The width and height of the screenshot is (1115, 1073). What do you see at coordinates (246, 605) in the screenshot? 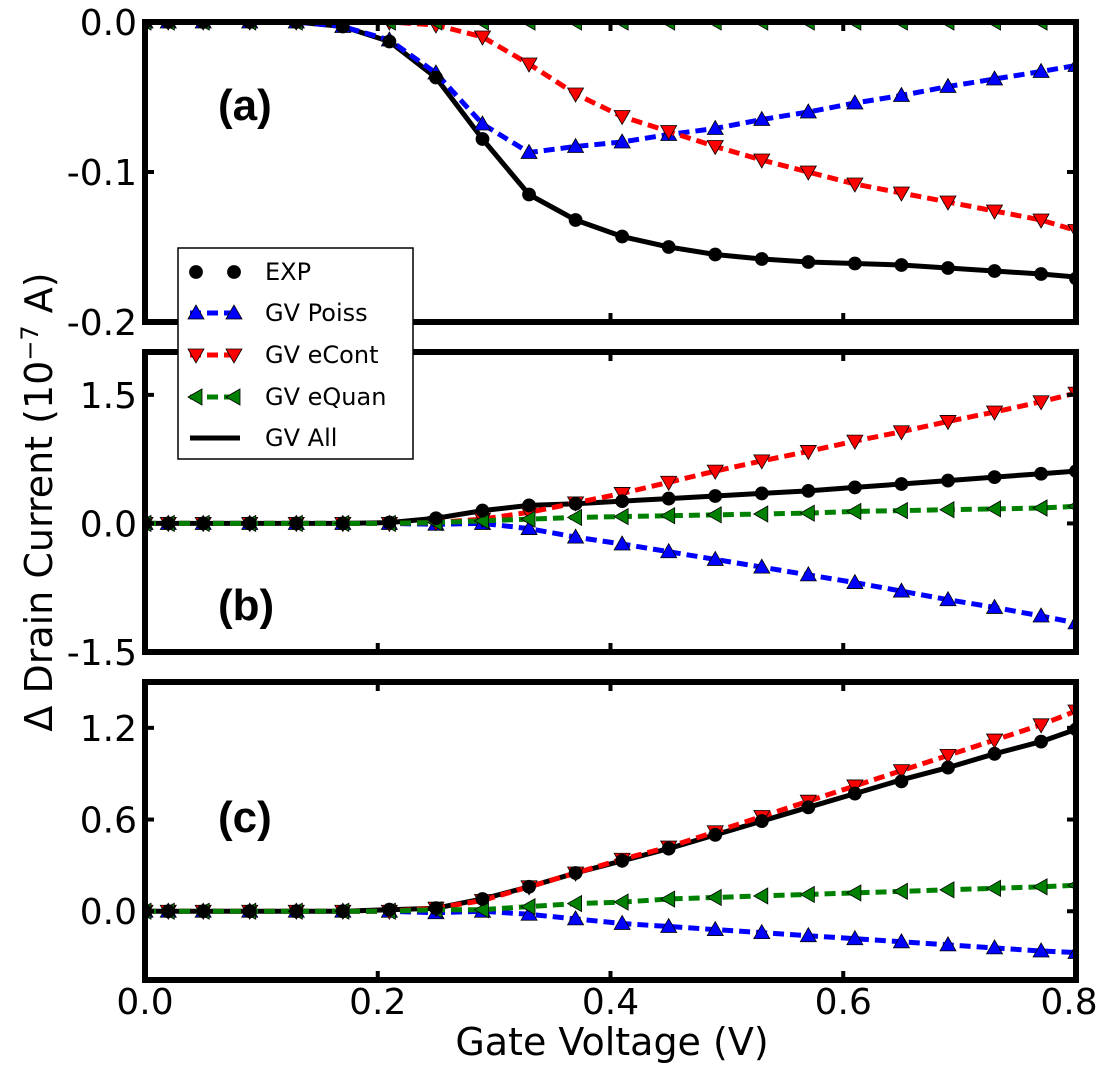
I see `panel-b-tag: (b)` at bounding box center [246, 605].